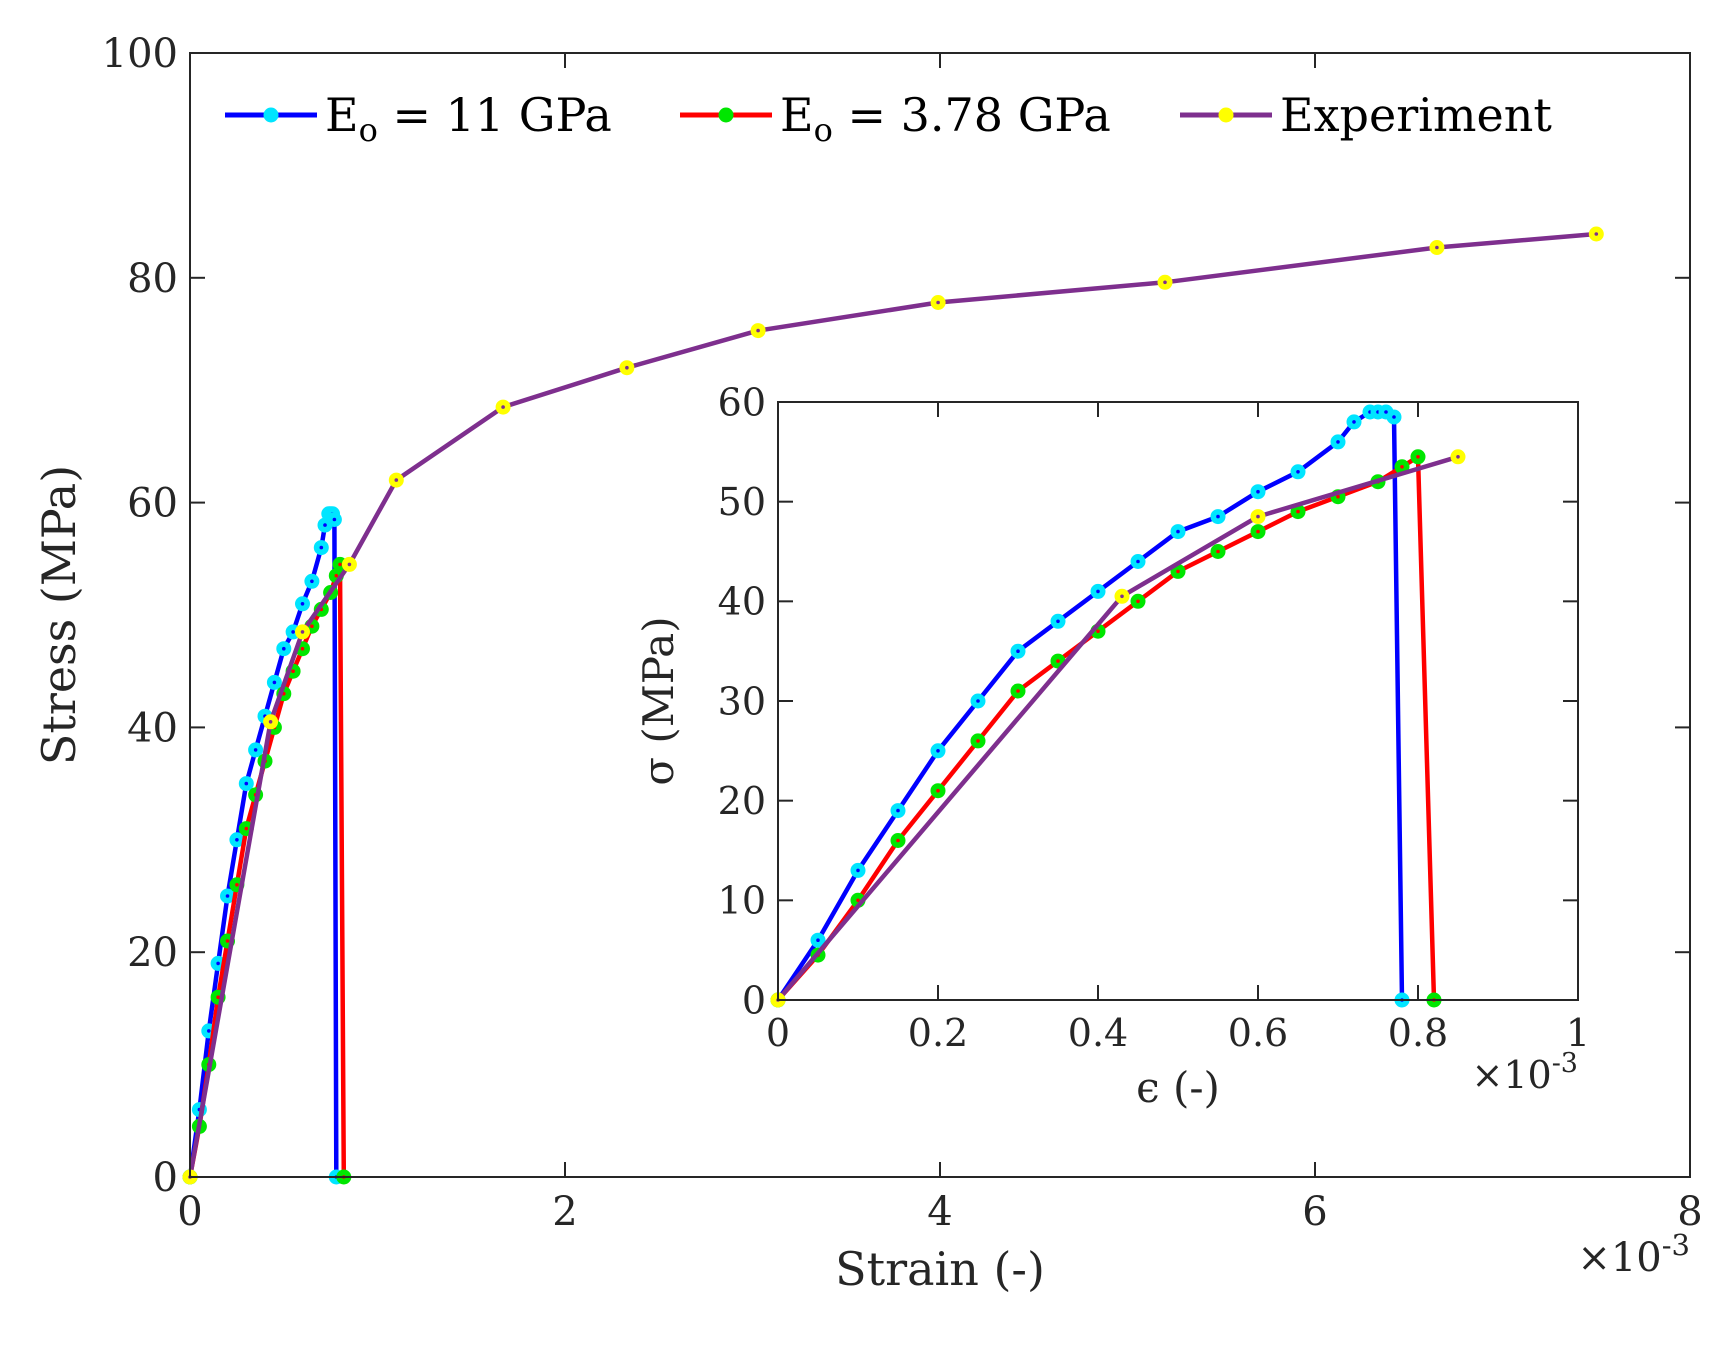  Describe the element at coordinates (152, 279) in the screenshot. I see `main-y-tick-label: 80` at that location.